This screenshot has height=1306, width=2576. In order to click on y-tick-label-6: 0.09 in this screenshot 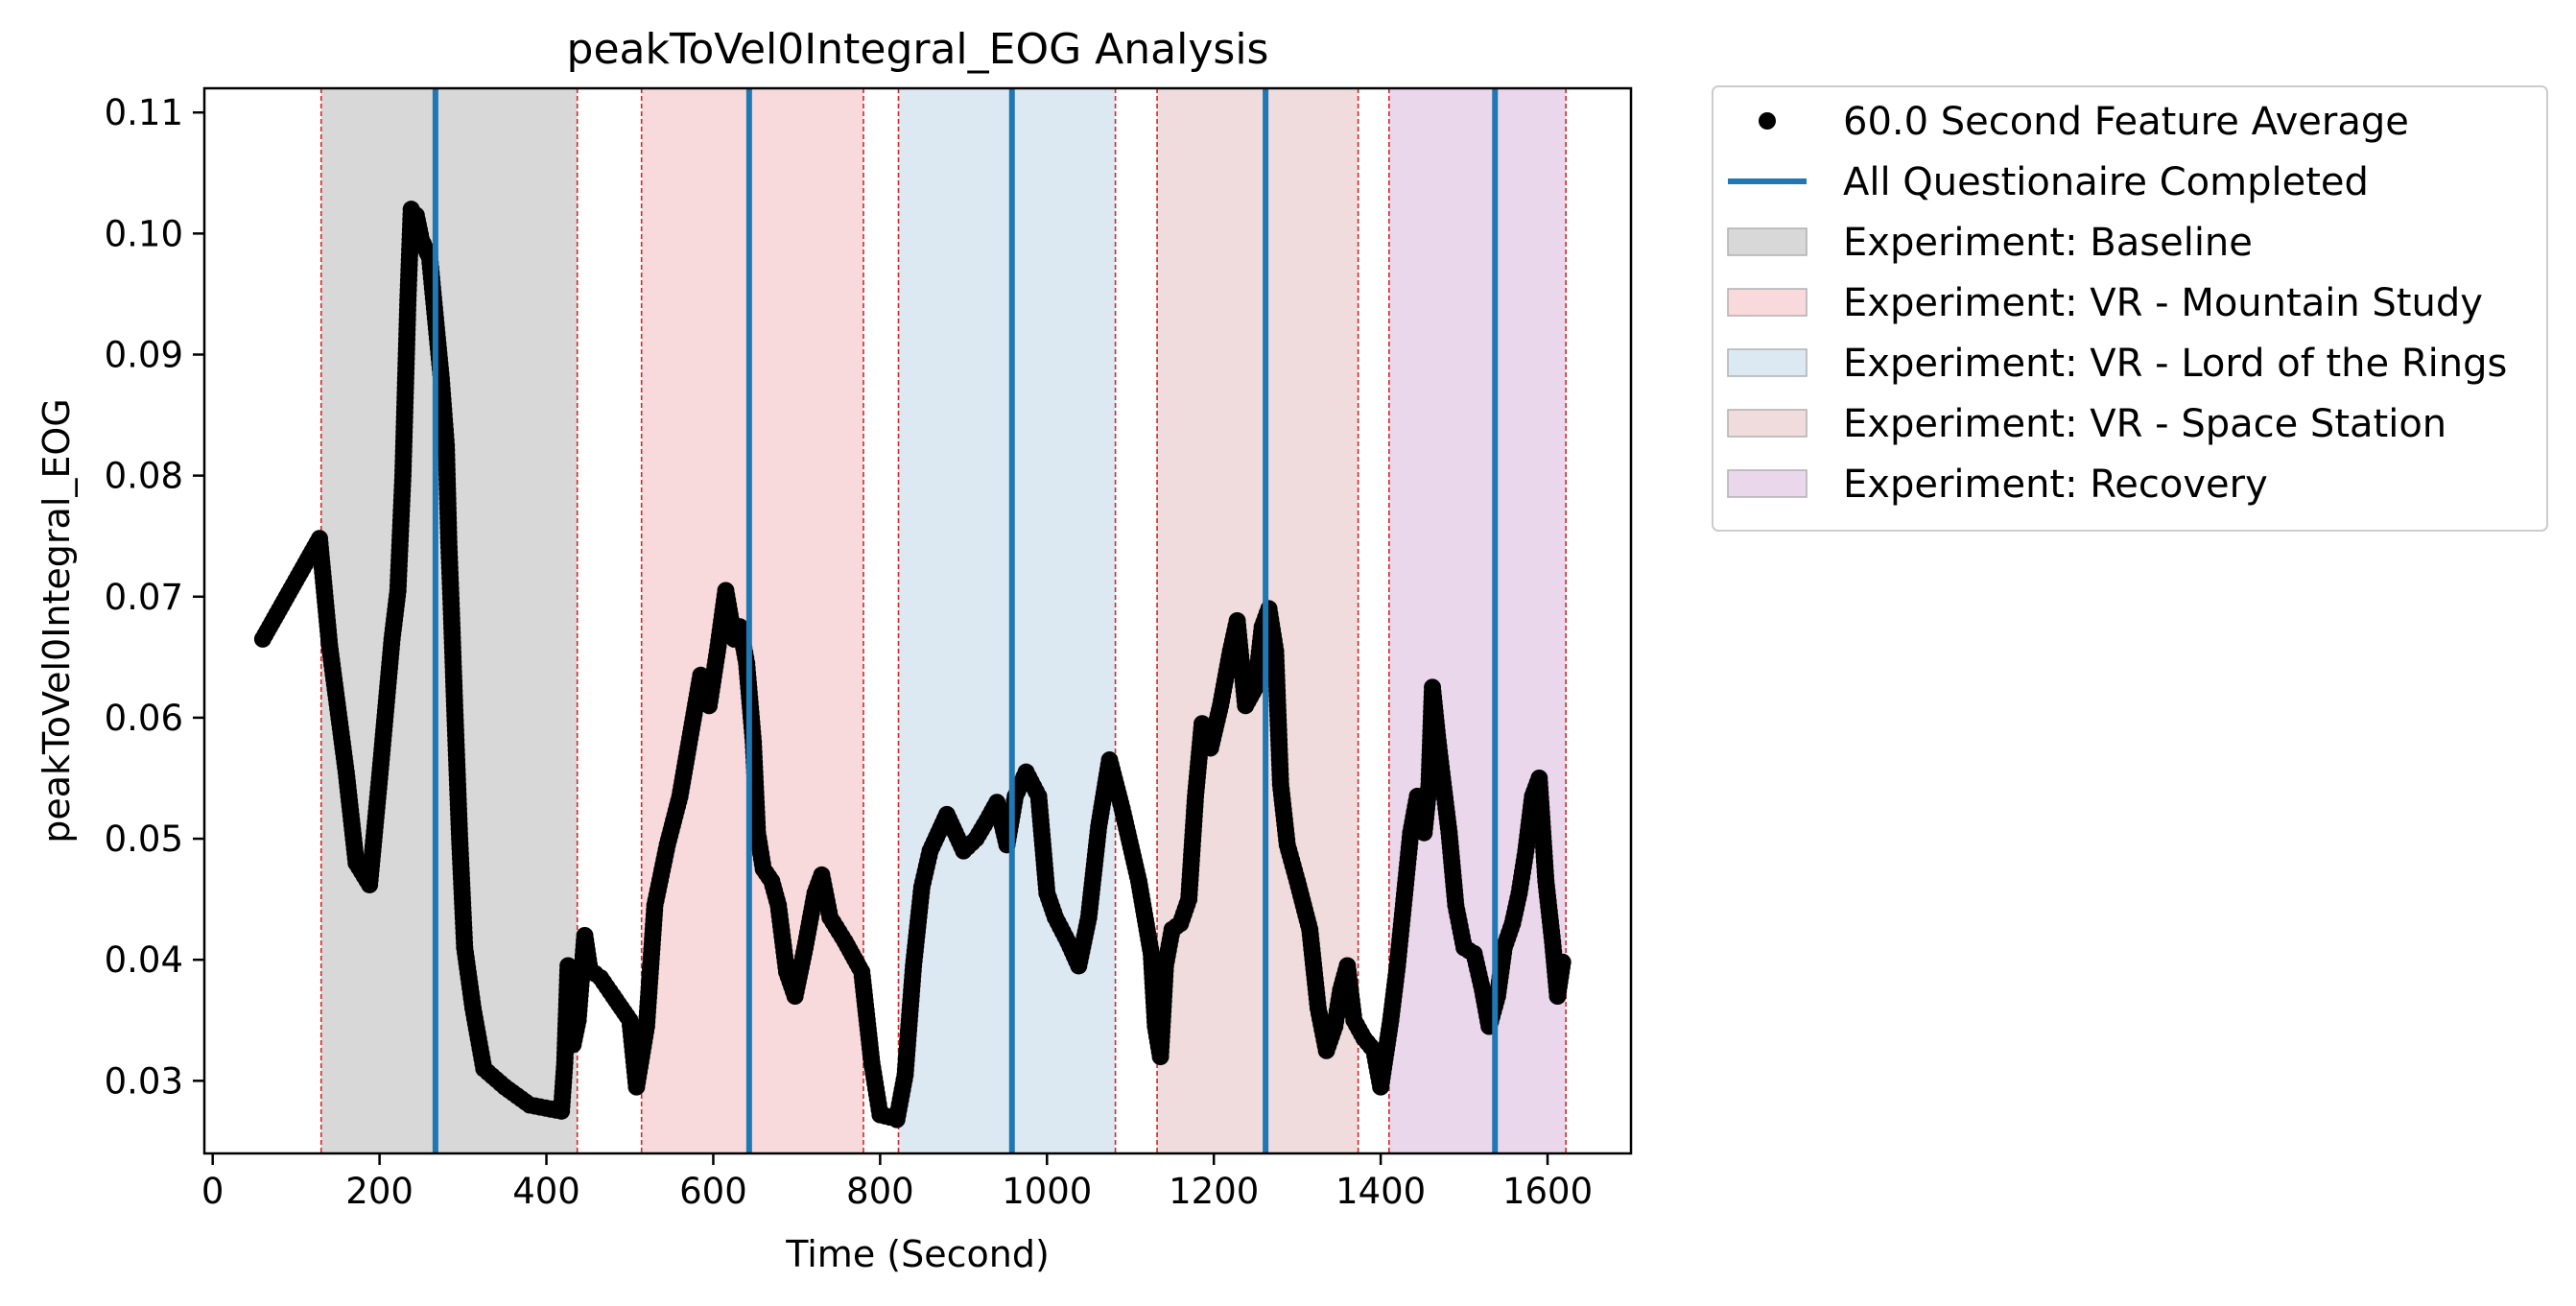, I will do `click(144, 356)`.